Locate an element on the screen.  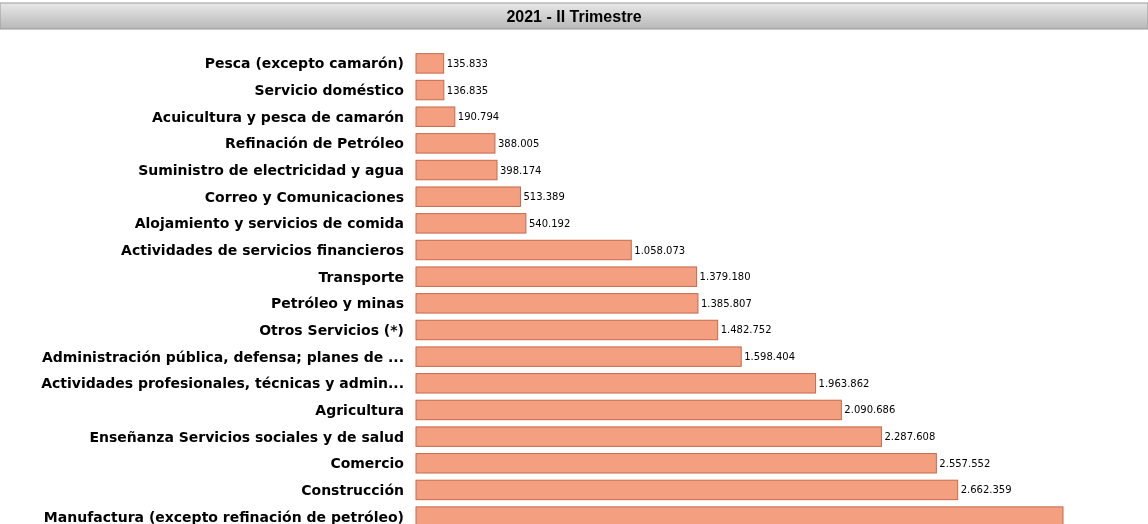
data-label: 2.557.552 is located at coordinates (965, 463).